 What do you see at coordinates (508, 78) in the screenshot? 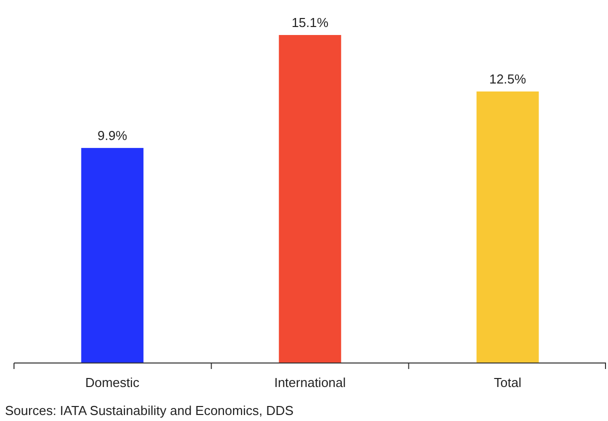
I see `data-label: 12.5%` at bounding box center [508, 78].